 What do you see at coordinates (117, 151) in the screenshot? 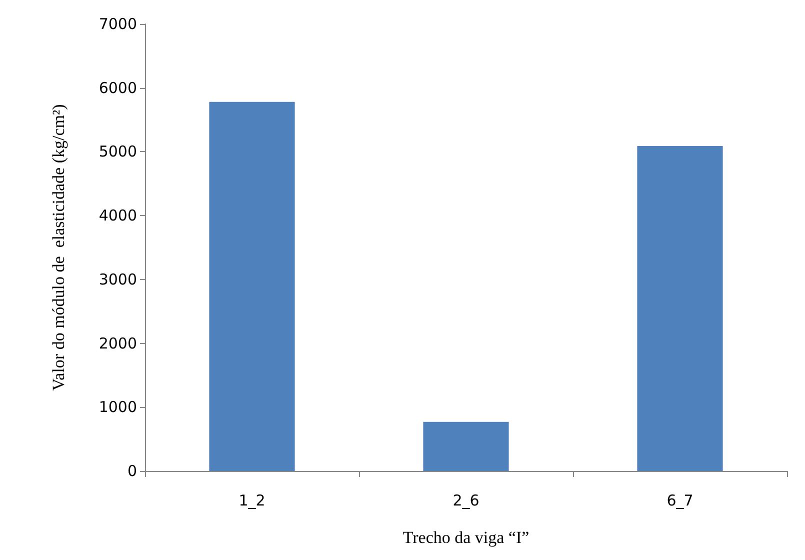
I see `y-tick-label: 5000` at bounding box center [117, 151].